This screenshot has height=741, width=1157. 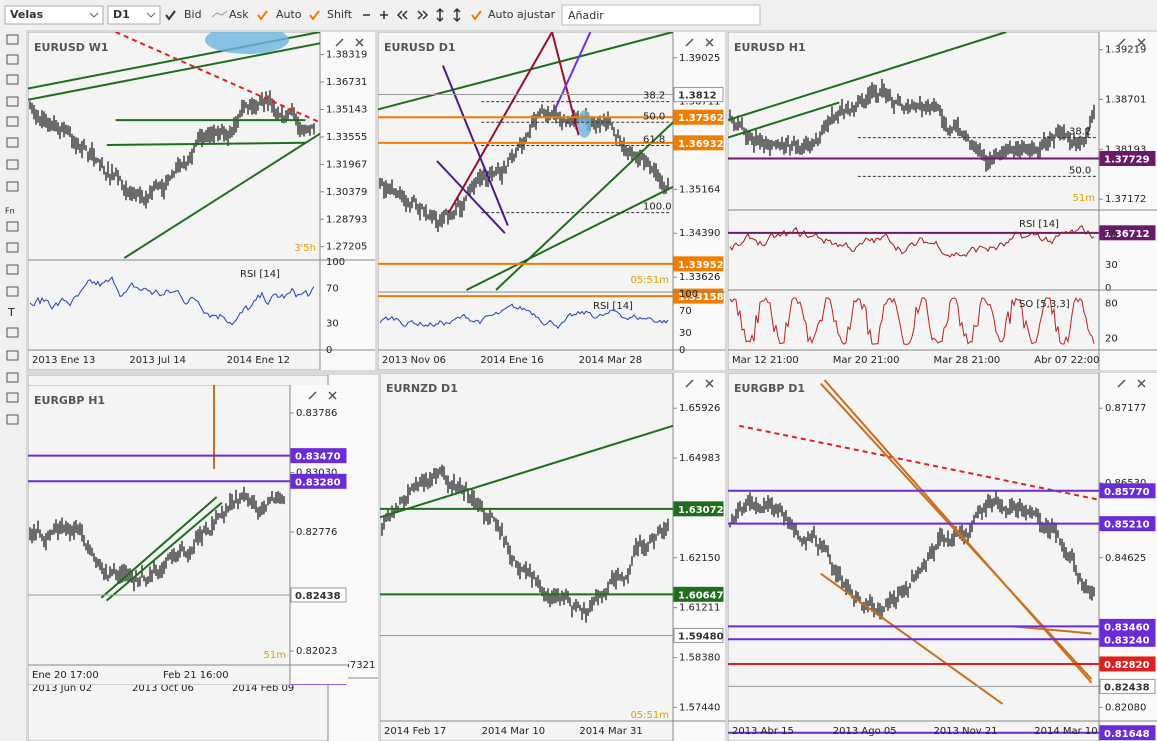 What do you see at coordinates (134, 15) in the screenshot?
I see `timeframe-select` at bounding box center [134, 15].